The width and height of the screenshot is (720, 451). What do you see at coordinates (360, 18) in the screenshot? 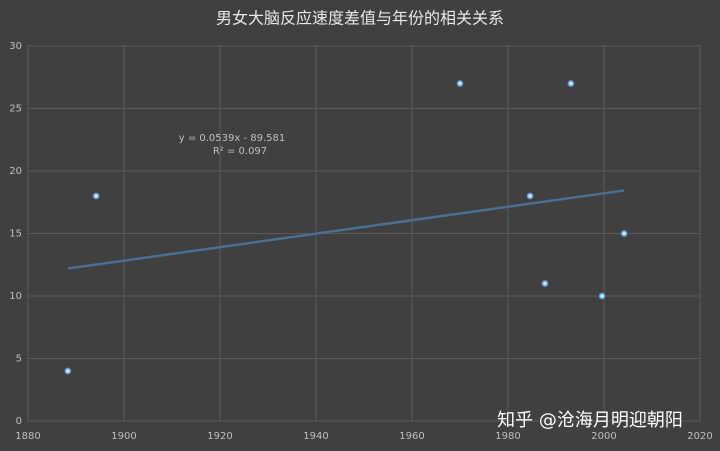
I see `chart-title: 男女大脑反应速度差值与年份的相关关系` at bounding box center [360, 18].